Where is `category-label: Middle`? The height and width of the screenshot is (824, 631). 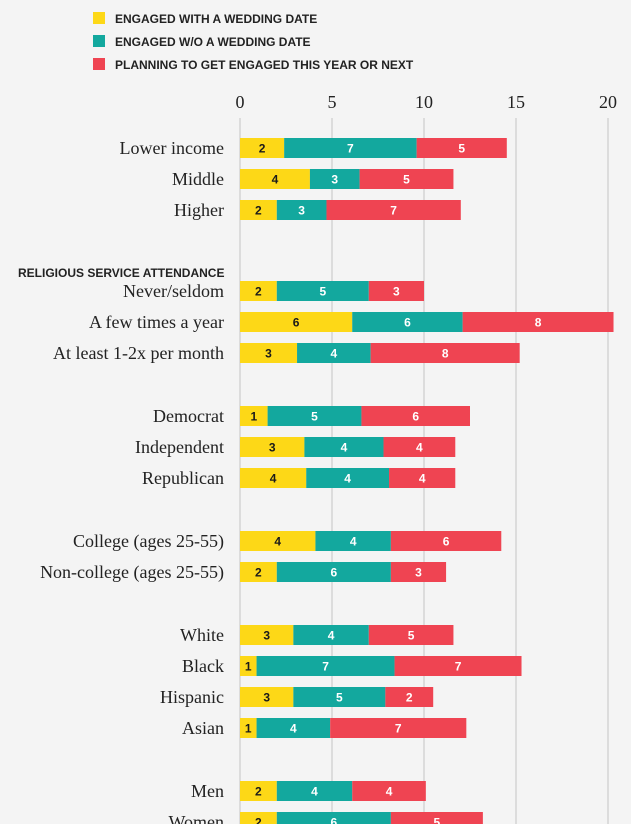 category-label: Middle is located at coordinates (198, 179).